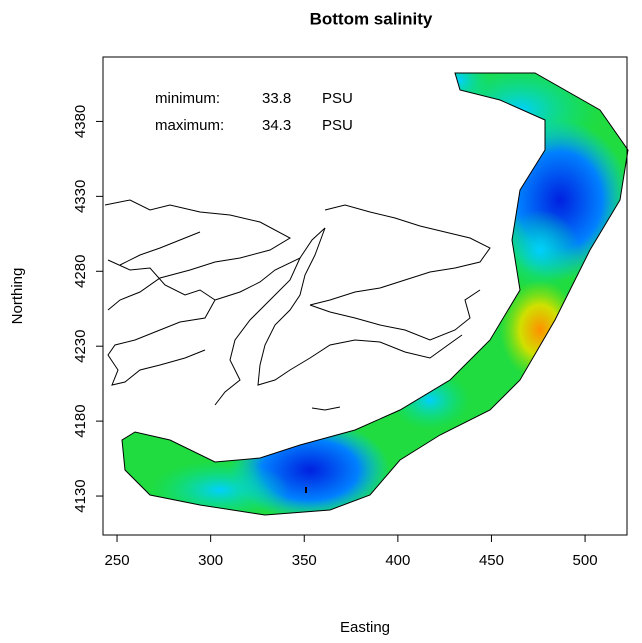 The height and width of the screenshot is (643, 642). Describe the element at coordinates (187, 98) in the screenshot. I see `annotation-label: minimum:` at that location.